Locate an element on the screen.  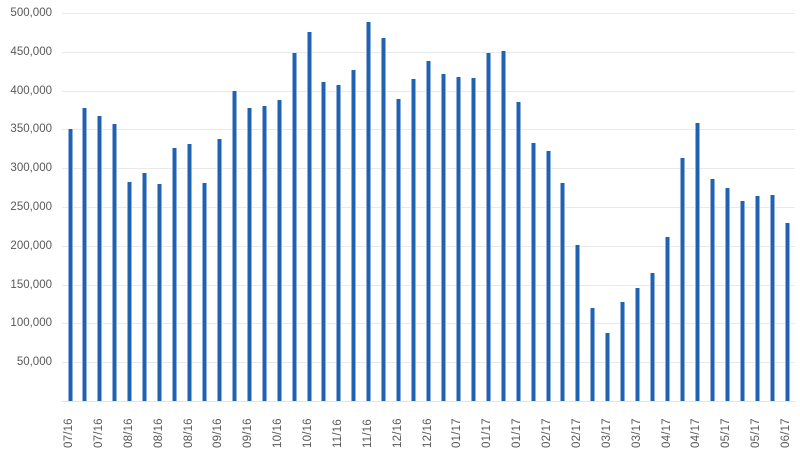
y-axis-label: 400,000 is located at coordinates (31, 90).